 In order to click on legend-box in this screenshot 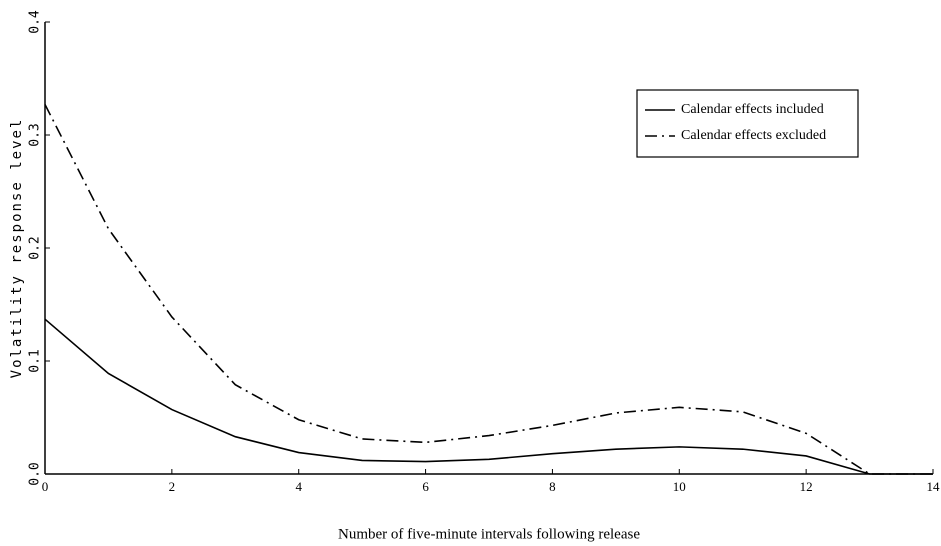, I will do `click(747, 123)`.